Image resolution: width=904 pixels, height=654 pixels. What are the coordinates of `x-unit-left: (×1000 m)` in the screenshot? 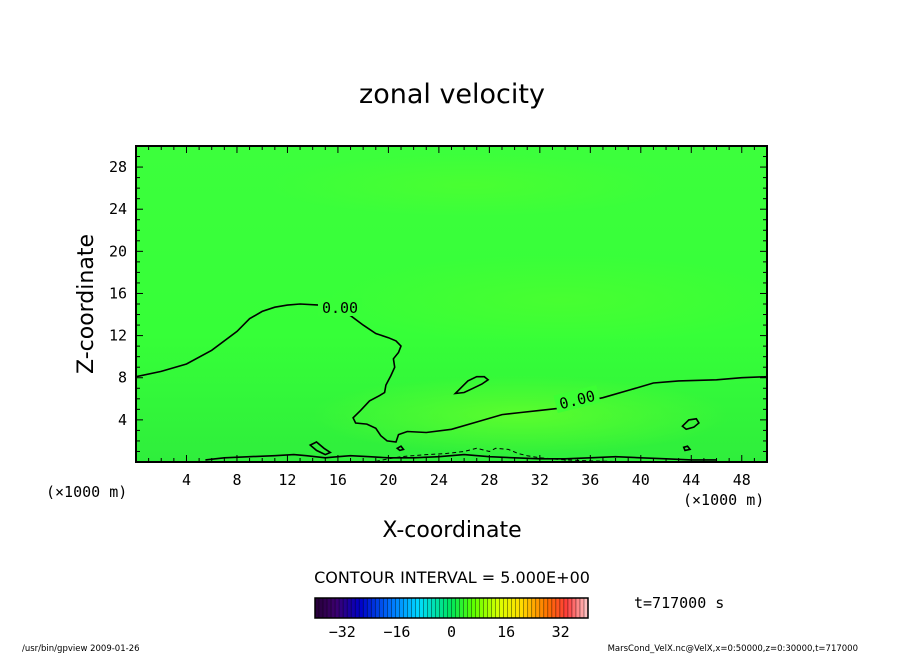 It's located at (86, 492).